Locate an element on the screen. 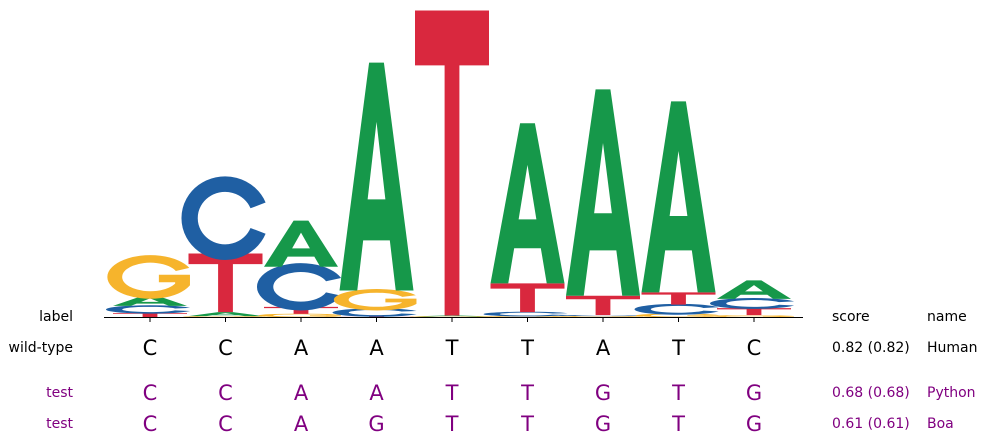  row-score: 0.61 (0.61) is located at coordinates (871, 424).